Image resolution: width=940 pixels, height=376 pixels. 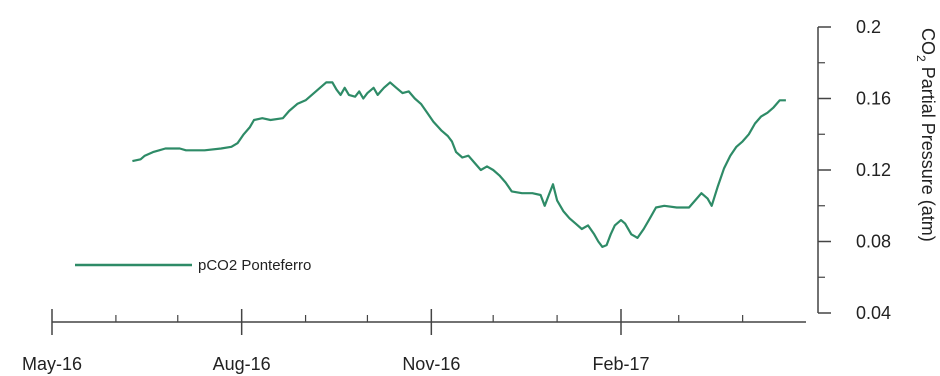 I want to click on y-tick-label: 0.2, so click(x=868, y=27).